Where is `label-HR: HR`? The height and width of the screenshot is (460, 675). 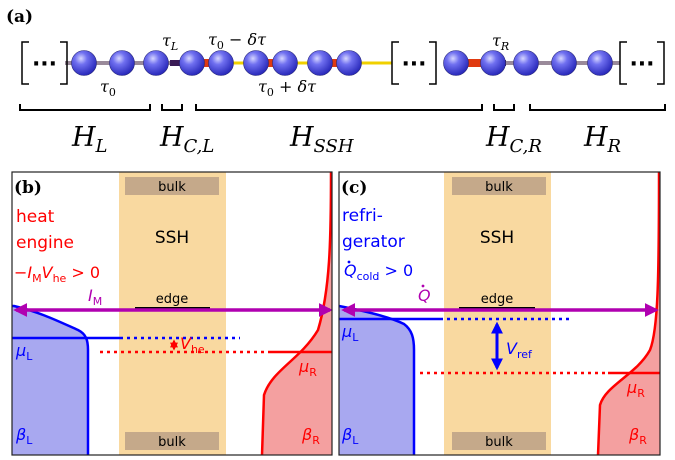
label-HR: HR is located at coordinates (602, 139).